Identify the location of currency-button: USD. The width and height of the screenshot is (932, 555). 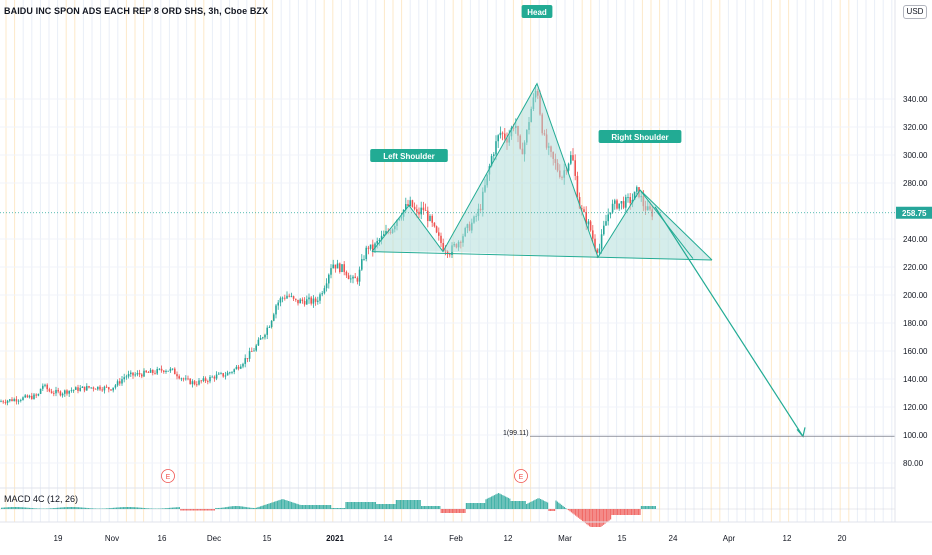
(915, 12).